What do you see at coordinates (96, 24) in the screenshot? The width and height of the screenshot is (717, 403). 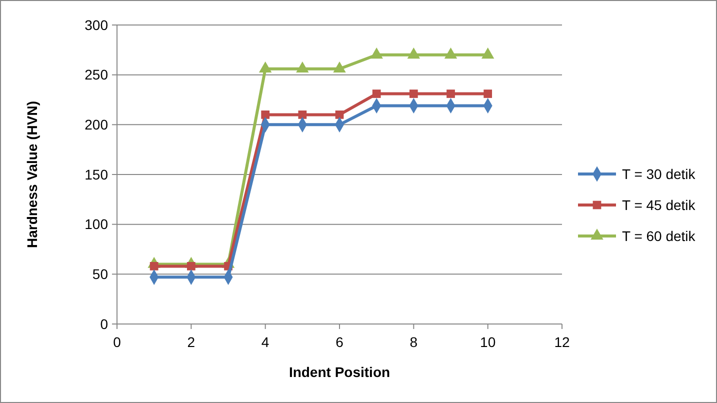 I see `y-tick-label: 300` at bounding box center [96, 24].